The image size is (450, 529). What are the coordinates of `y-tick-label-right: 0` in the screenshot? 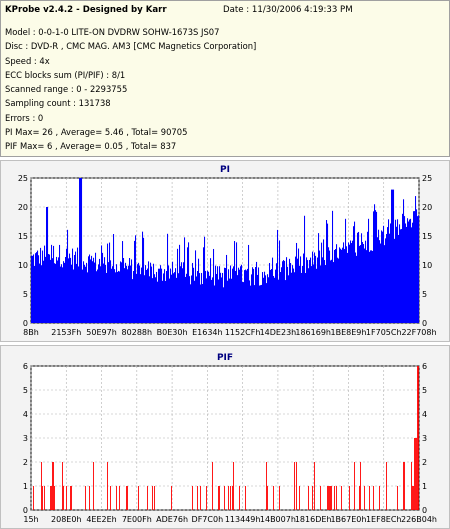 It's located at (424, 510).